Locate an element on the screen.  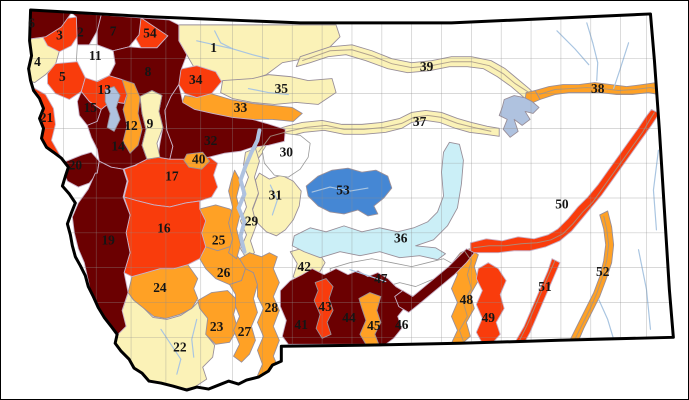
region-label-38: 38 is located at coordinates (598, 88).